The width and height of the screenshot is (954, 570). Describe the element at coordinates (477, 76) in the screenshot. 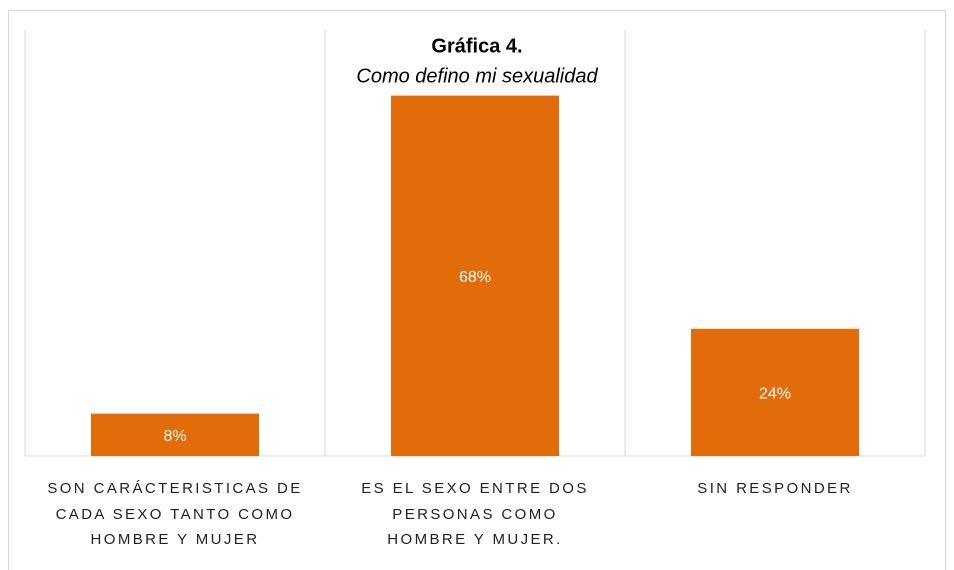

I see `chart-subtitle: Como defino mi sexualidad` at that location.